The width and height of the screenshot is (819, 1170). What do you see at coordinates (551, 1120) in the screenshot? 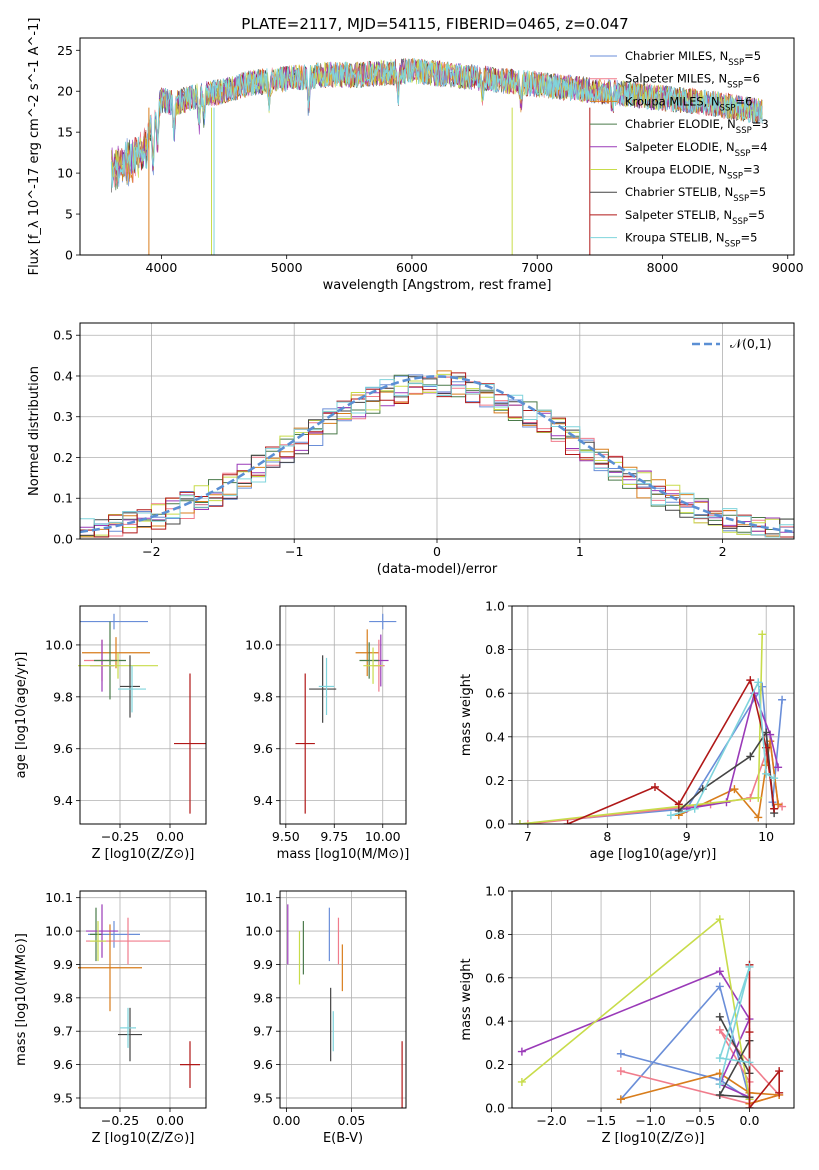
I see `x-tick-label: −2.0` at bounding box center [551, 1120].